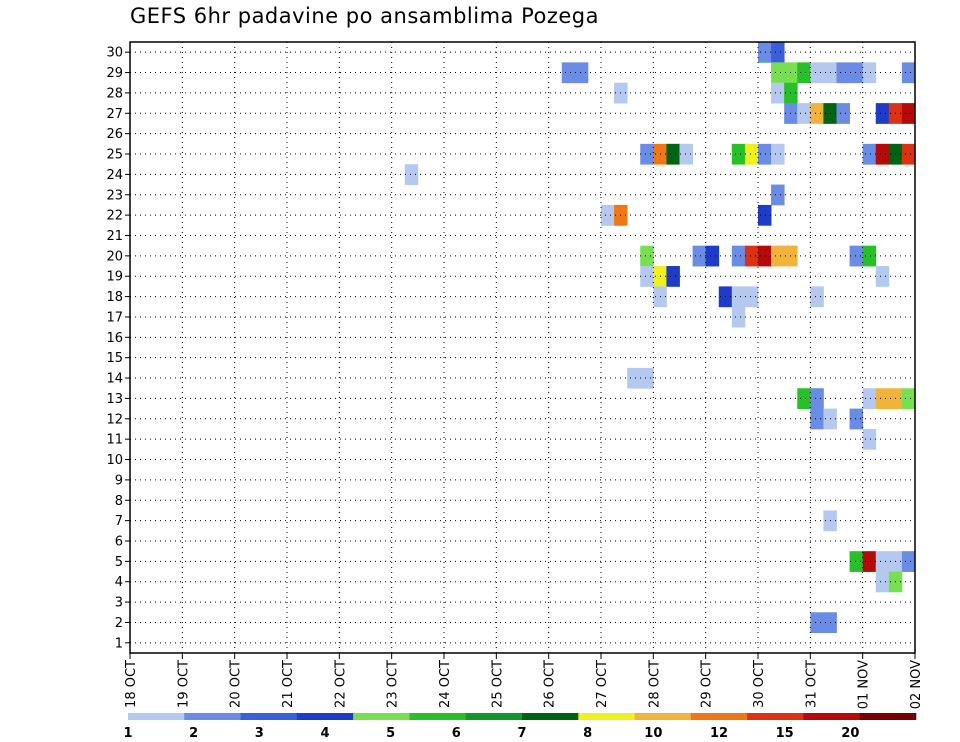 This screenshot has height=742, width=960. I want to click on x-tick-label: 25 OCT, so click(497, 684).